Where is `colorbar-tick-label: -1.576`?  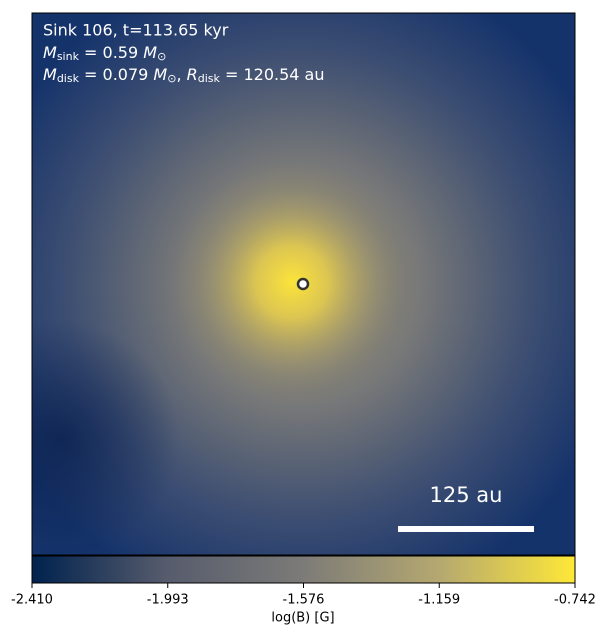 colorbar-tick-label: -1.576 is located at coordinates (304, 600).